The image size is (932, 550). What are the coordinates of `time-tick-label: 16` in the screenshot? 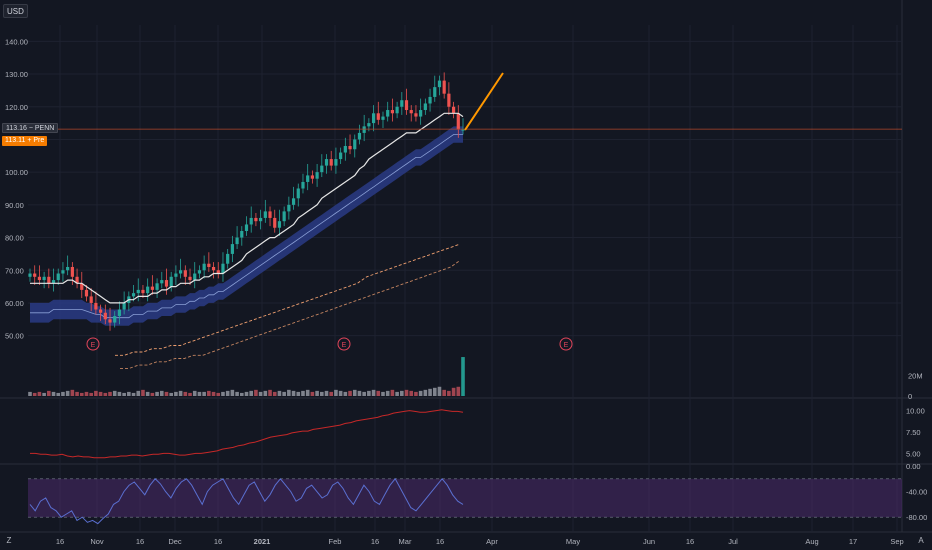 It's located at (690, 541).